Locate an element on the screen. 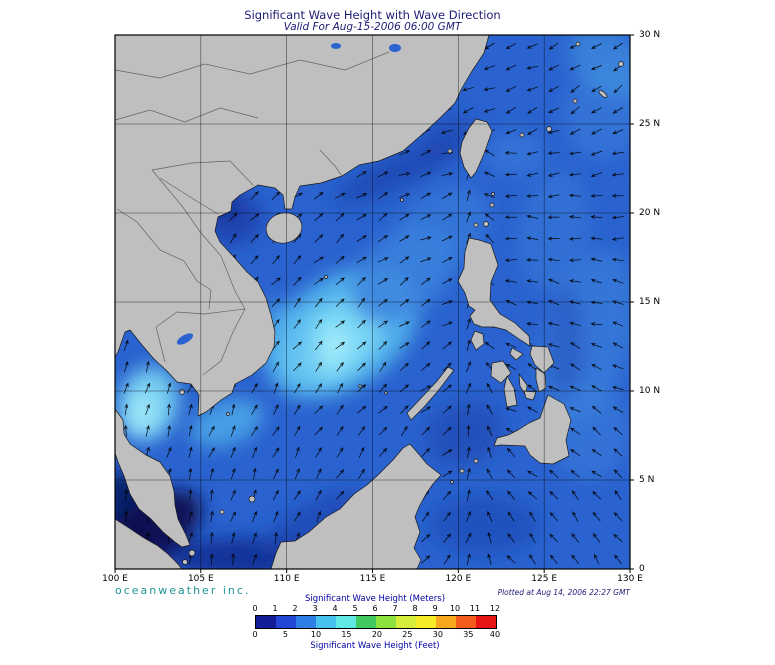 The width and height of the screenshot is (775, 665). meters-tick-label: 9 is located at coordinates (435, 608).